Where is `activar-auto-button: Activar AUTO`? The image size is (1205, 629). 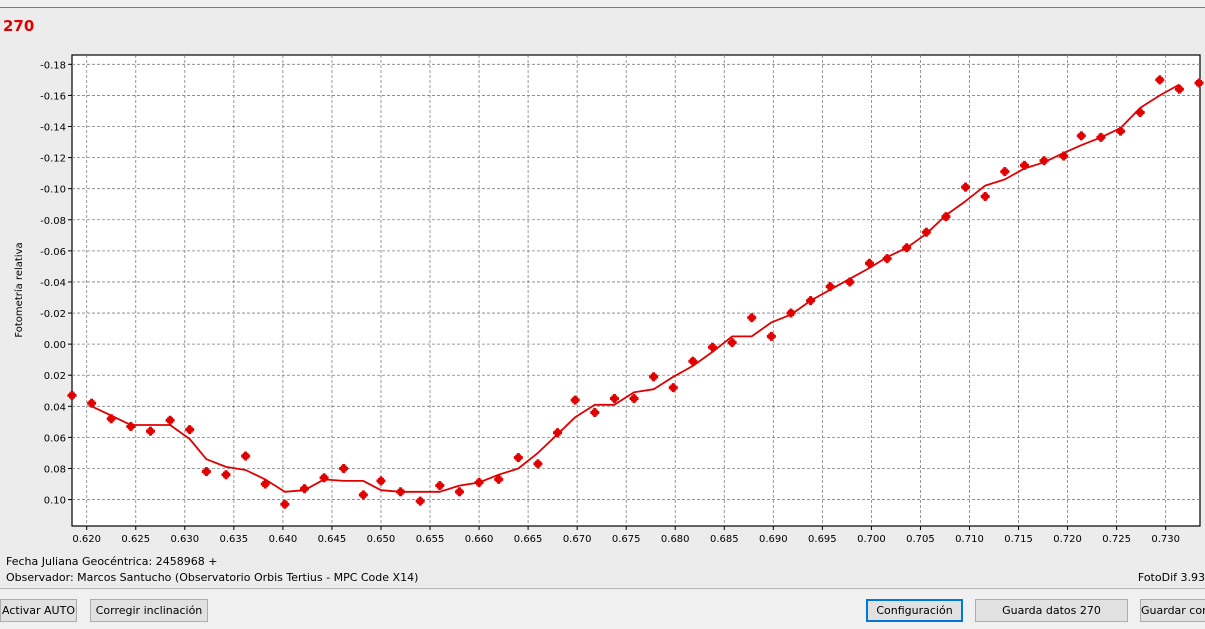 activar-auto-button: Activar AUTO is located at coordinates (38, 610).